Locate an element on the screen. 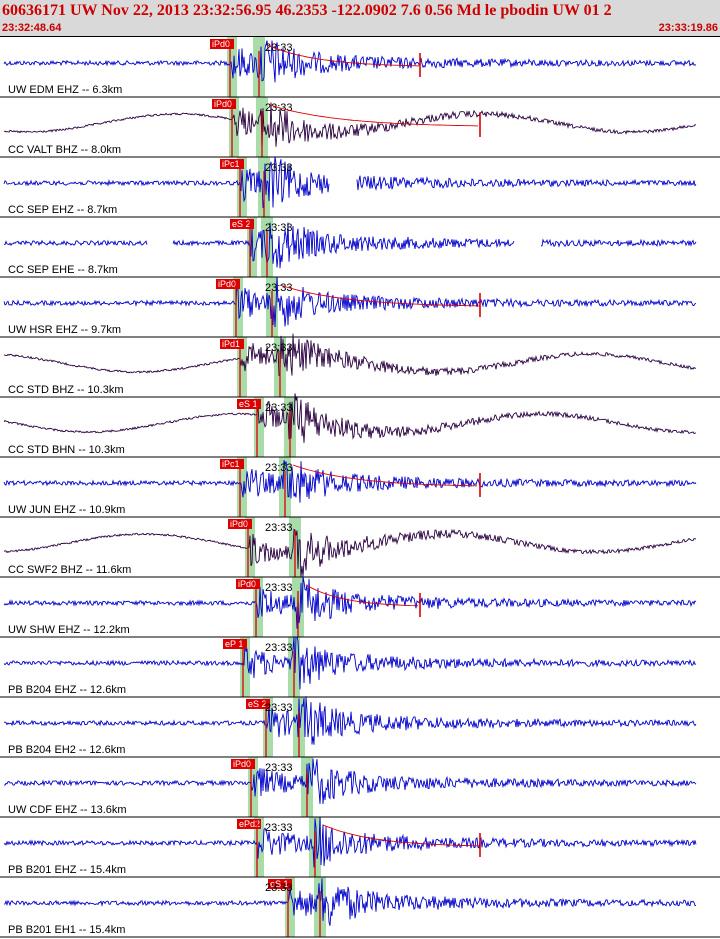 The height and width of the screenshot is (939, 720). trace-label: CC STD BHZ -- 10.3km is located at coordinates (66, 390).